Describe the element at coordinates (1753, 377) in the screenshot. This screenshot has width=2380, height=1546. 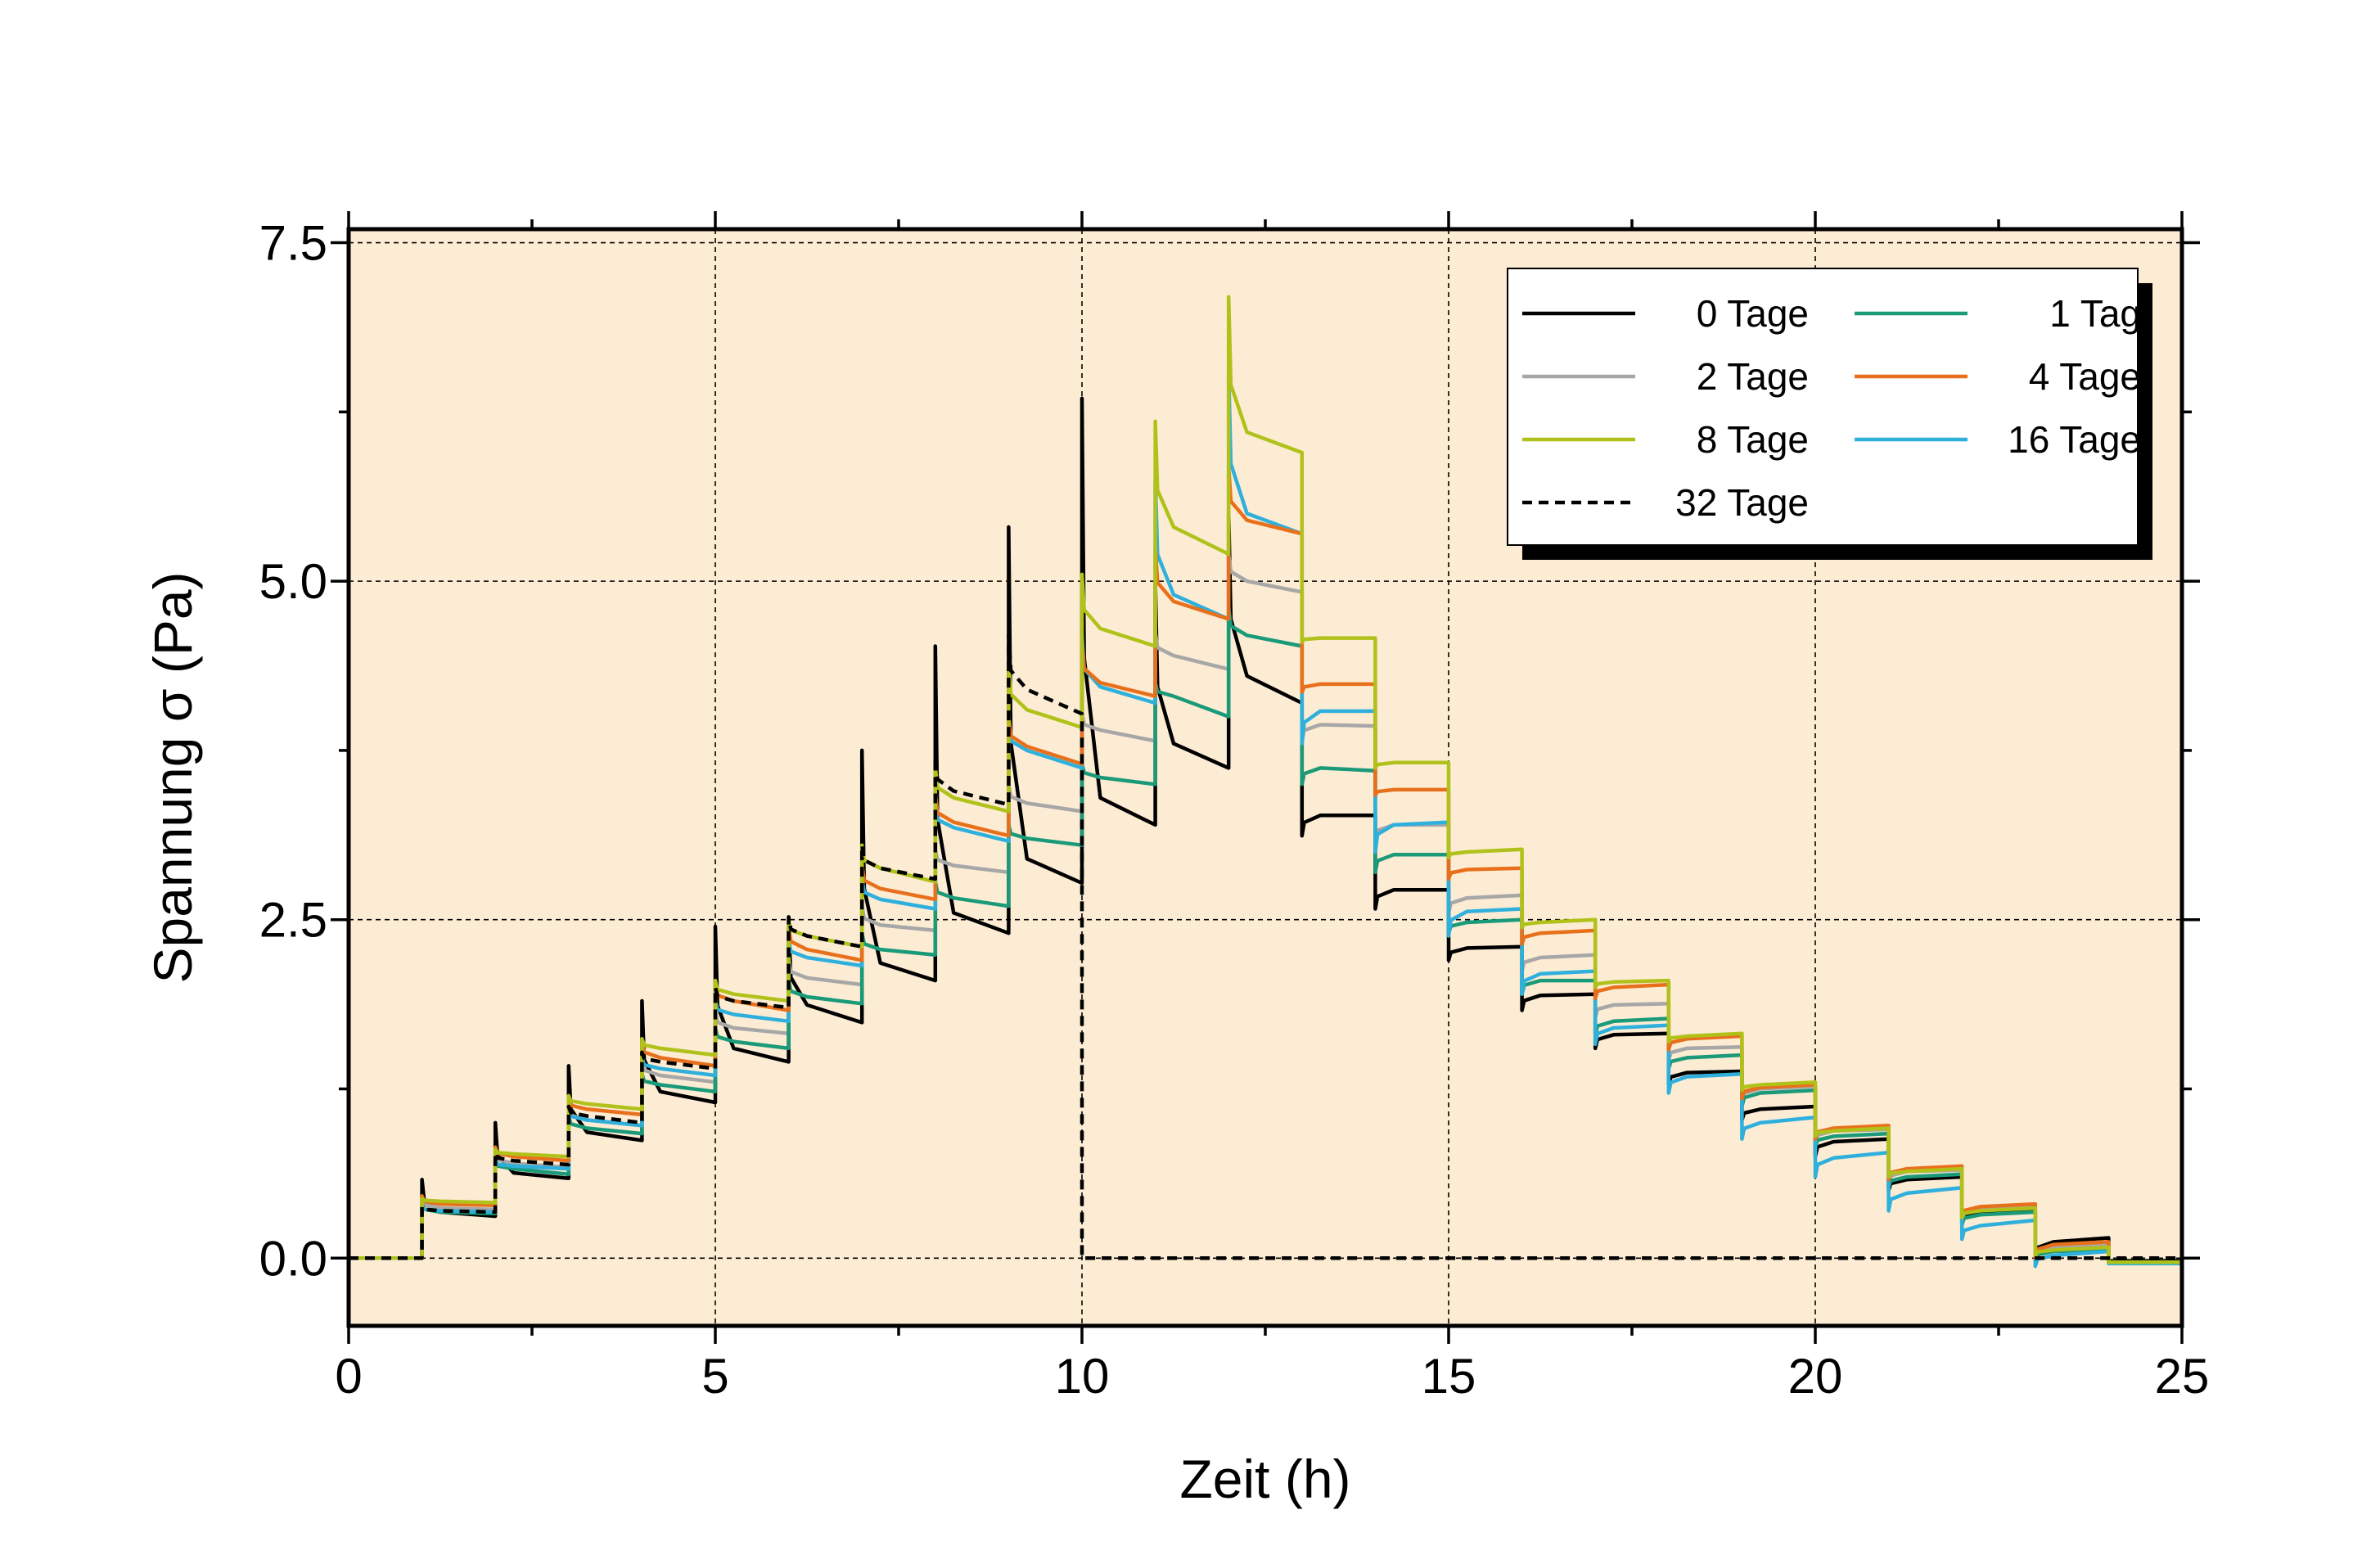
I see `legend-label: 2 Tage` at that location.